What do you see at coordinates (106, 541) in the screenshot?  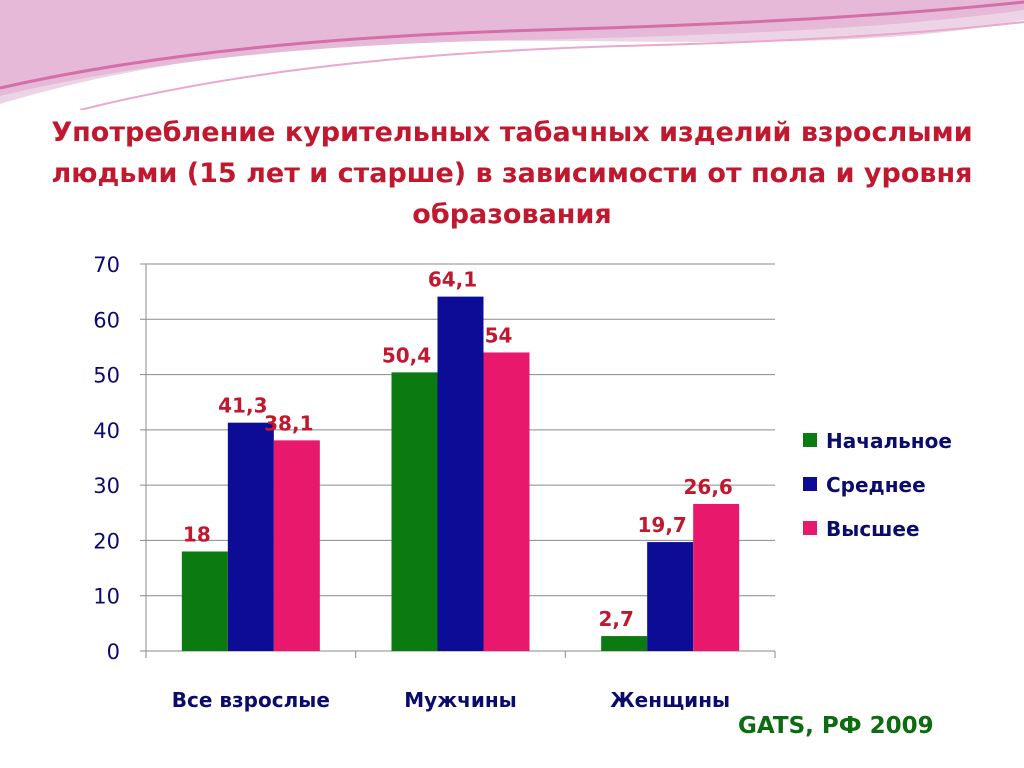 I see `y-tick-label: 20` at bounding box center [106, 541].